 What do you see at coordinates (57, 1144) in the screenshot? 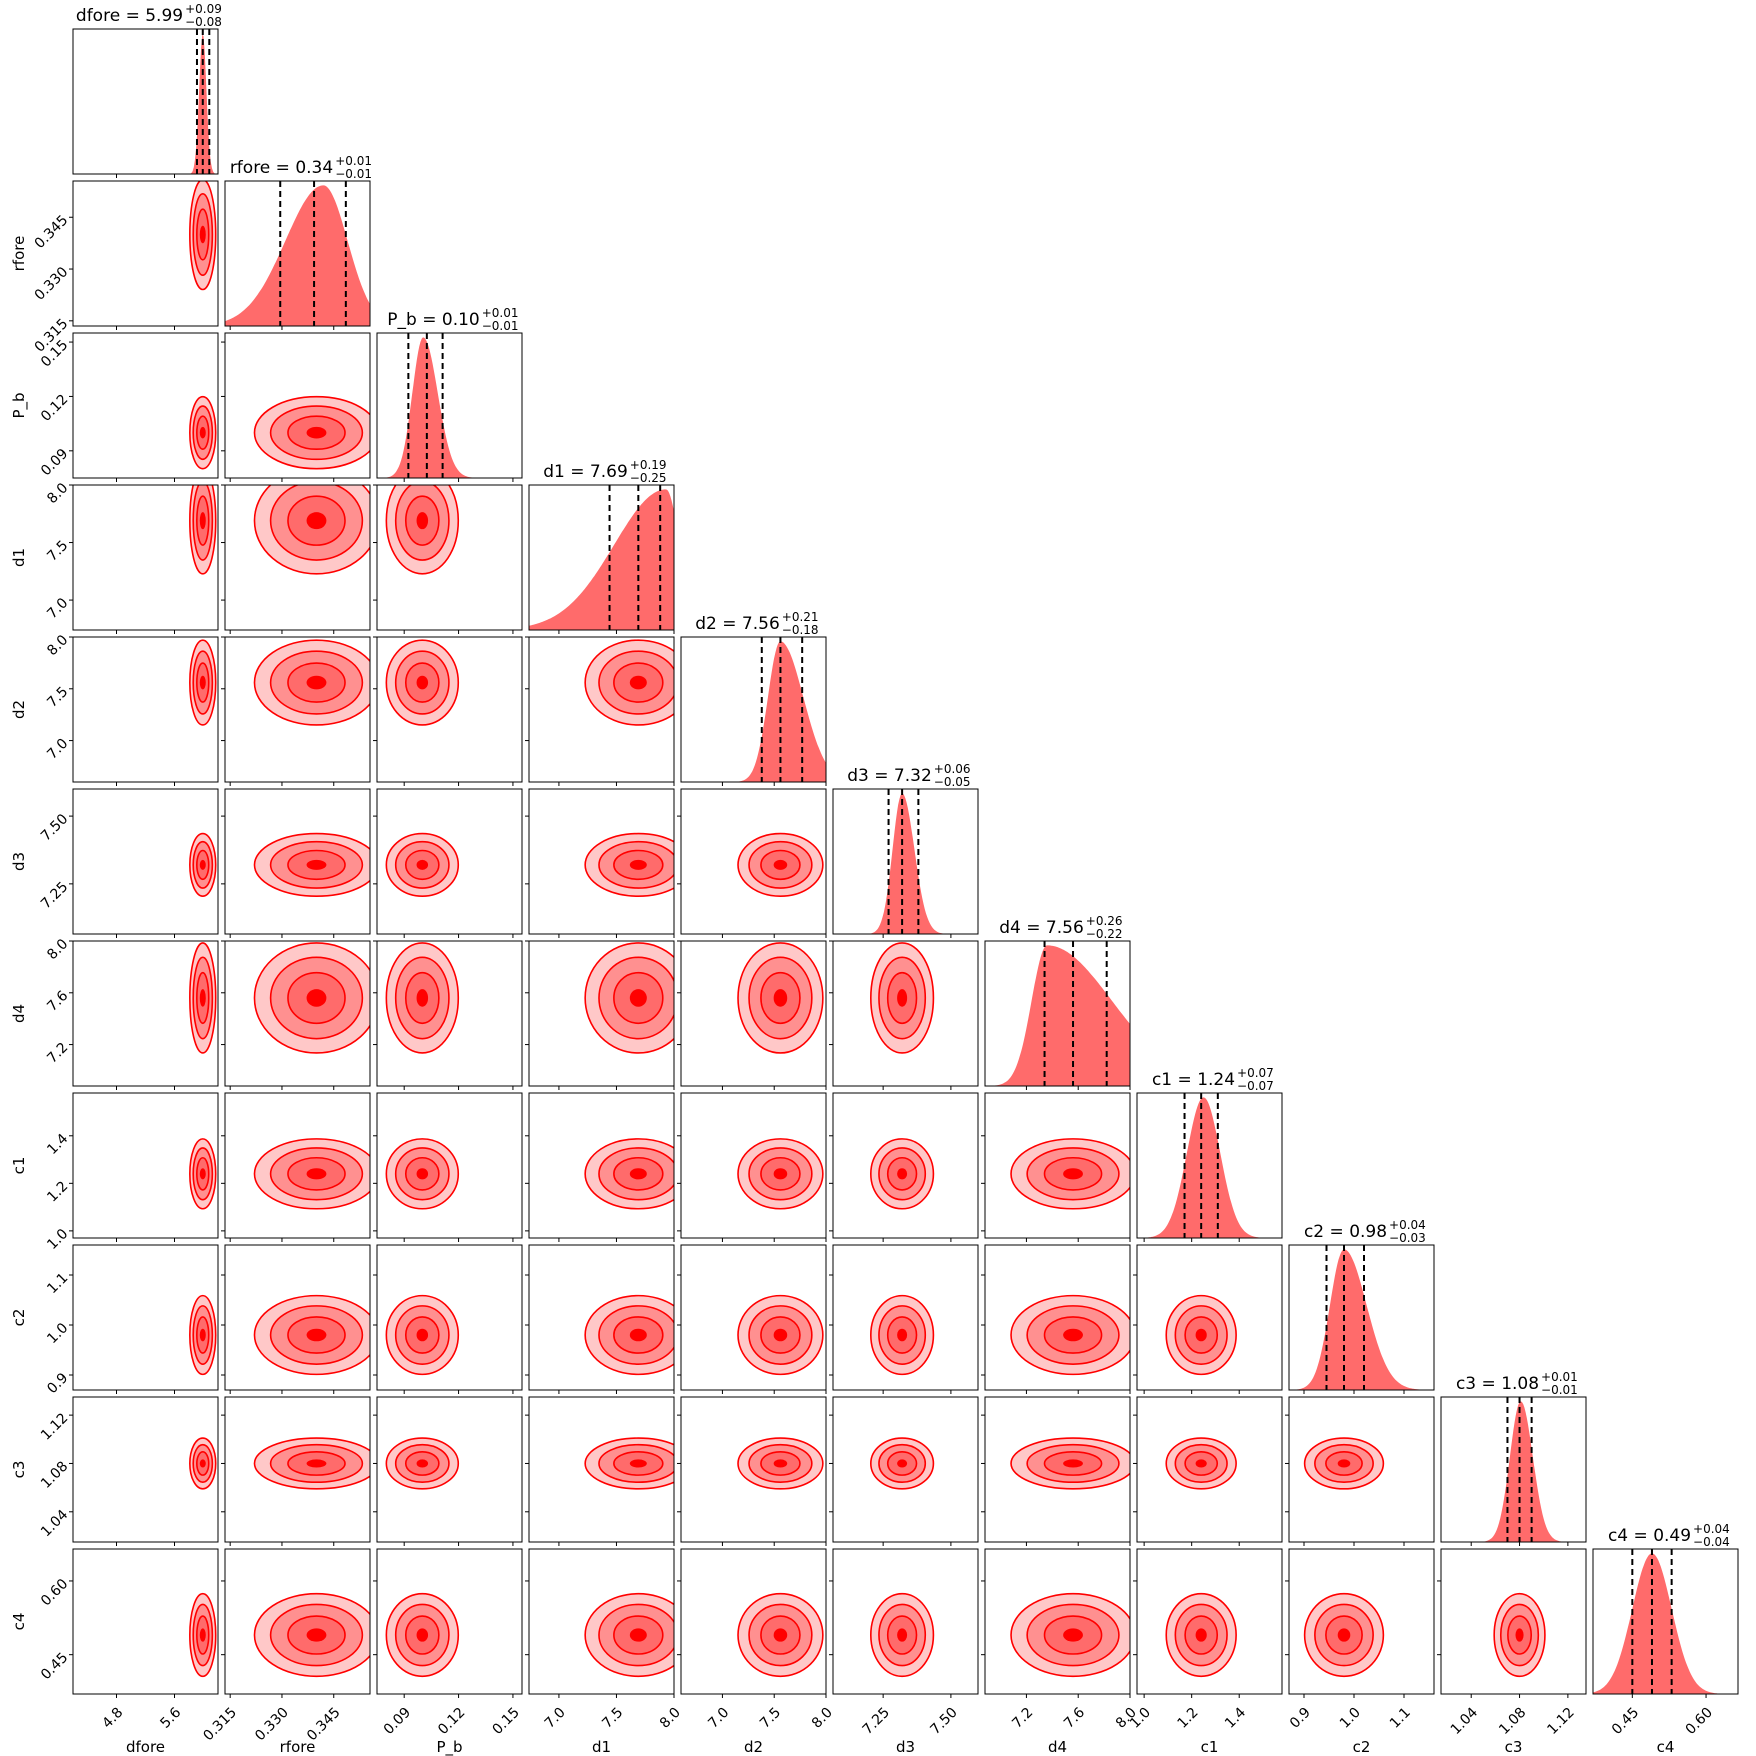
I see `y-tick-label: 1.4` at bounding box center [57, 1144].